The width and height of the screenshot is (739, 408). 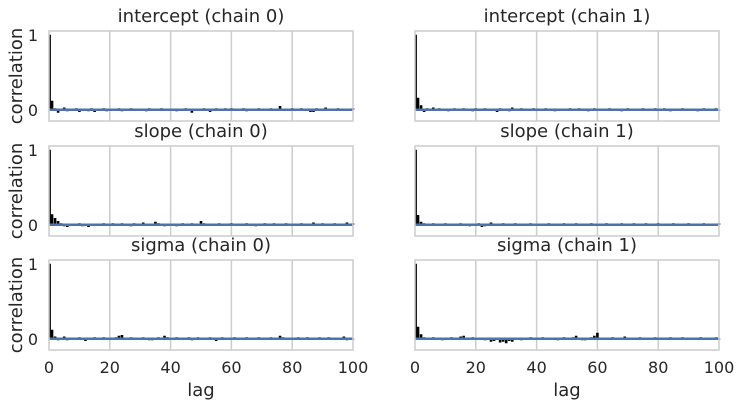 What do you see at coordinates (201, 245) in the screenshot?
I see `panel-title: sigma (chain 0)` at bounding box center [201, 245].